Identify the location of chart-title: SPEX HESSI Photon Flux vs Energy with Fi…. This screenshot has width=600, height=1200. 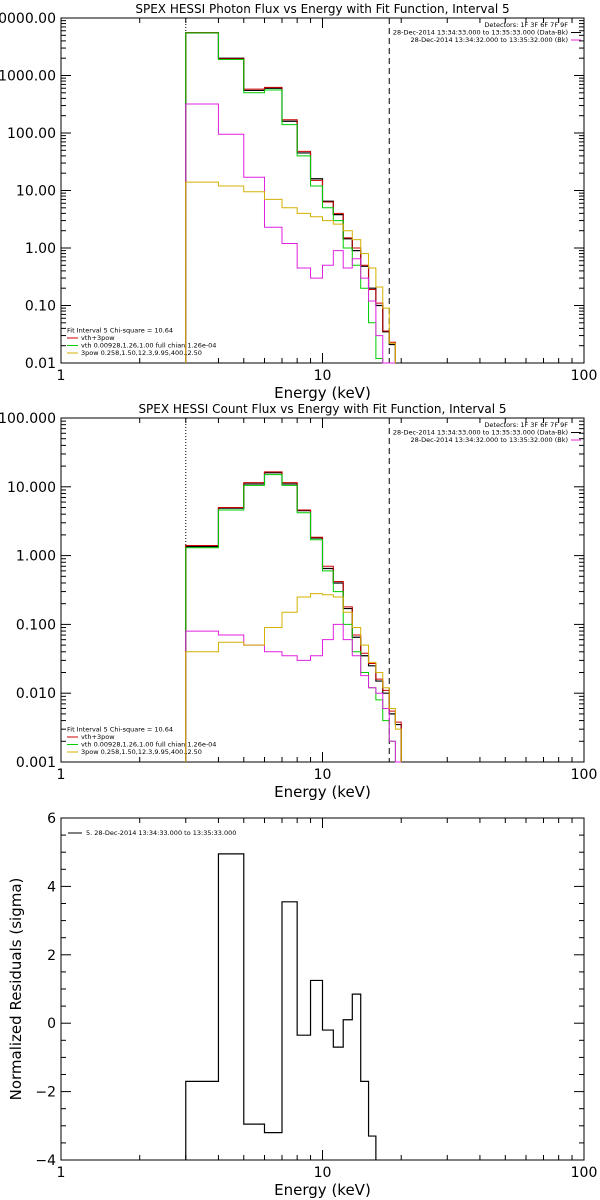
(322, 9).